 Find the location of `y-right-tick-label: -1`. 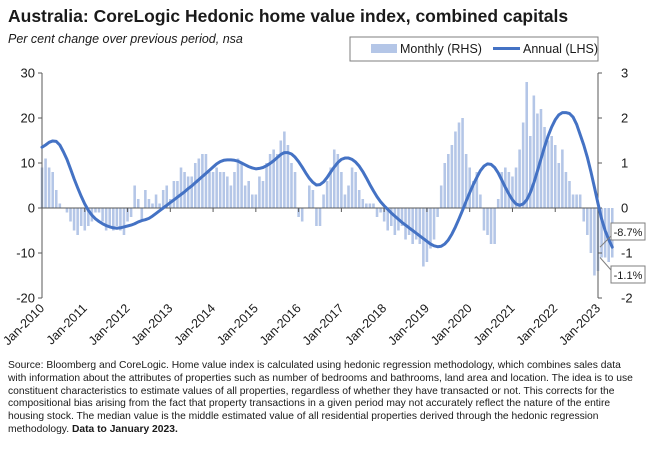

y-right-tick-label: -1 is located at coordinates (627, 253).